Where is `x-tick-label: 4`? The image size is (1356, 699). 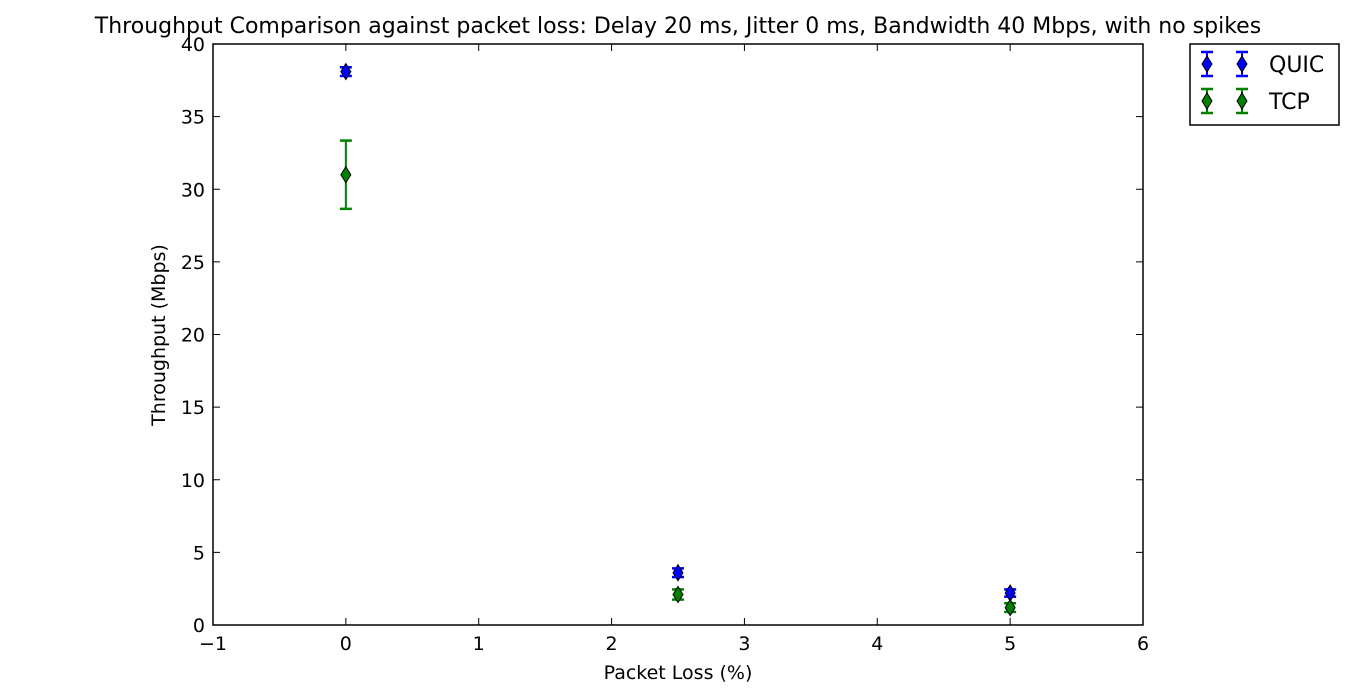 x-tick-label: 4 is located at coordinates (877, 644).